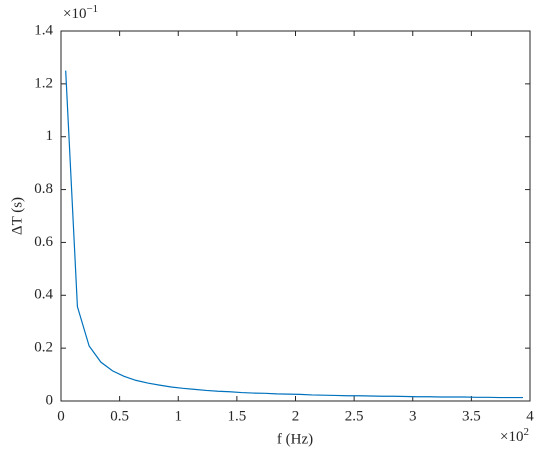 The width and height of the screenshot is (550, 465). Describe the element at coordinates (413, 416) in the screenshot. I see `x-tick-label: 3` at that location.